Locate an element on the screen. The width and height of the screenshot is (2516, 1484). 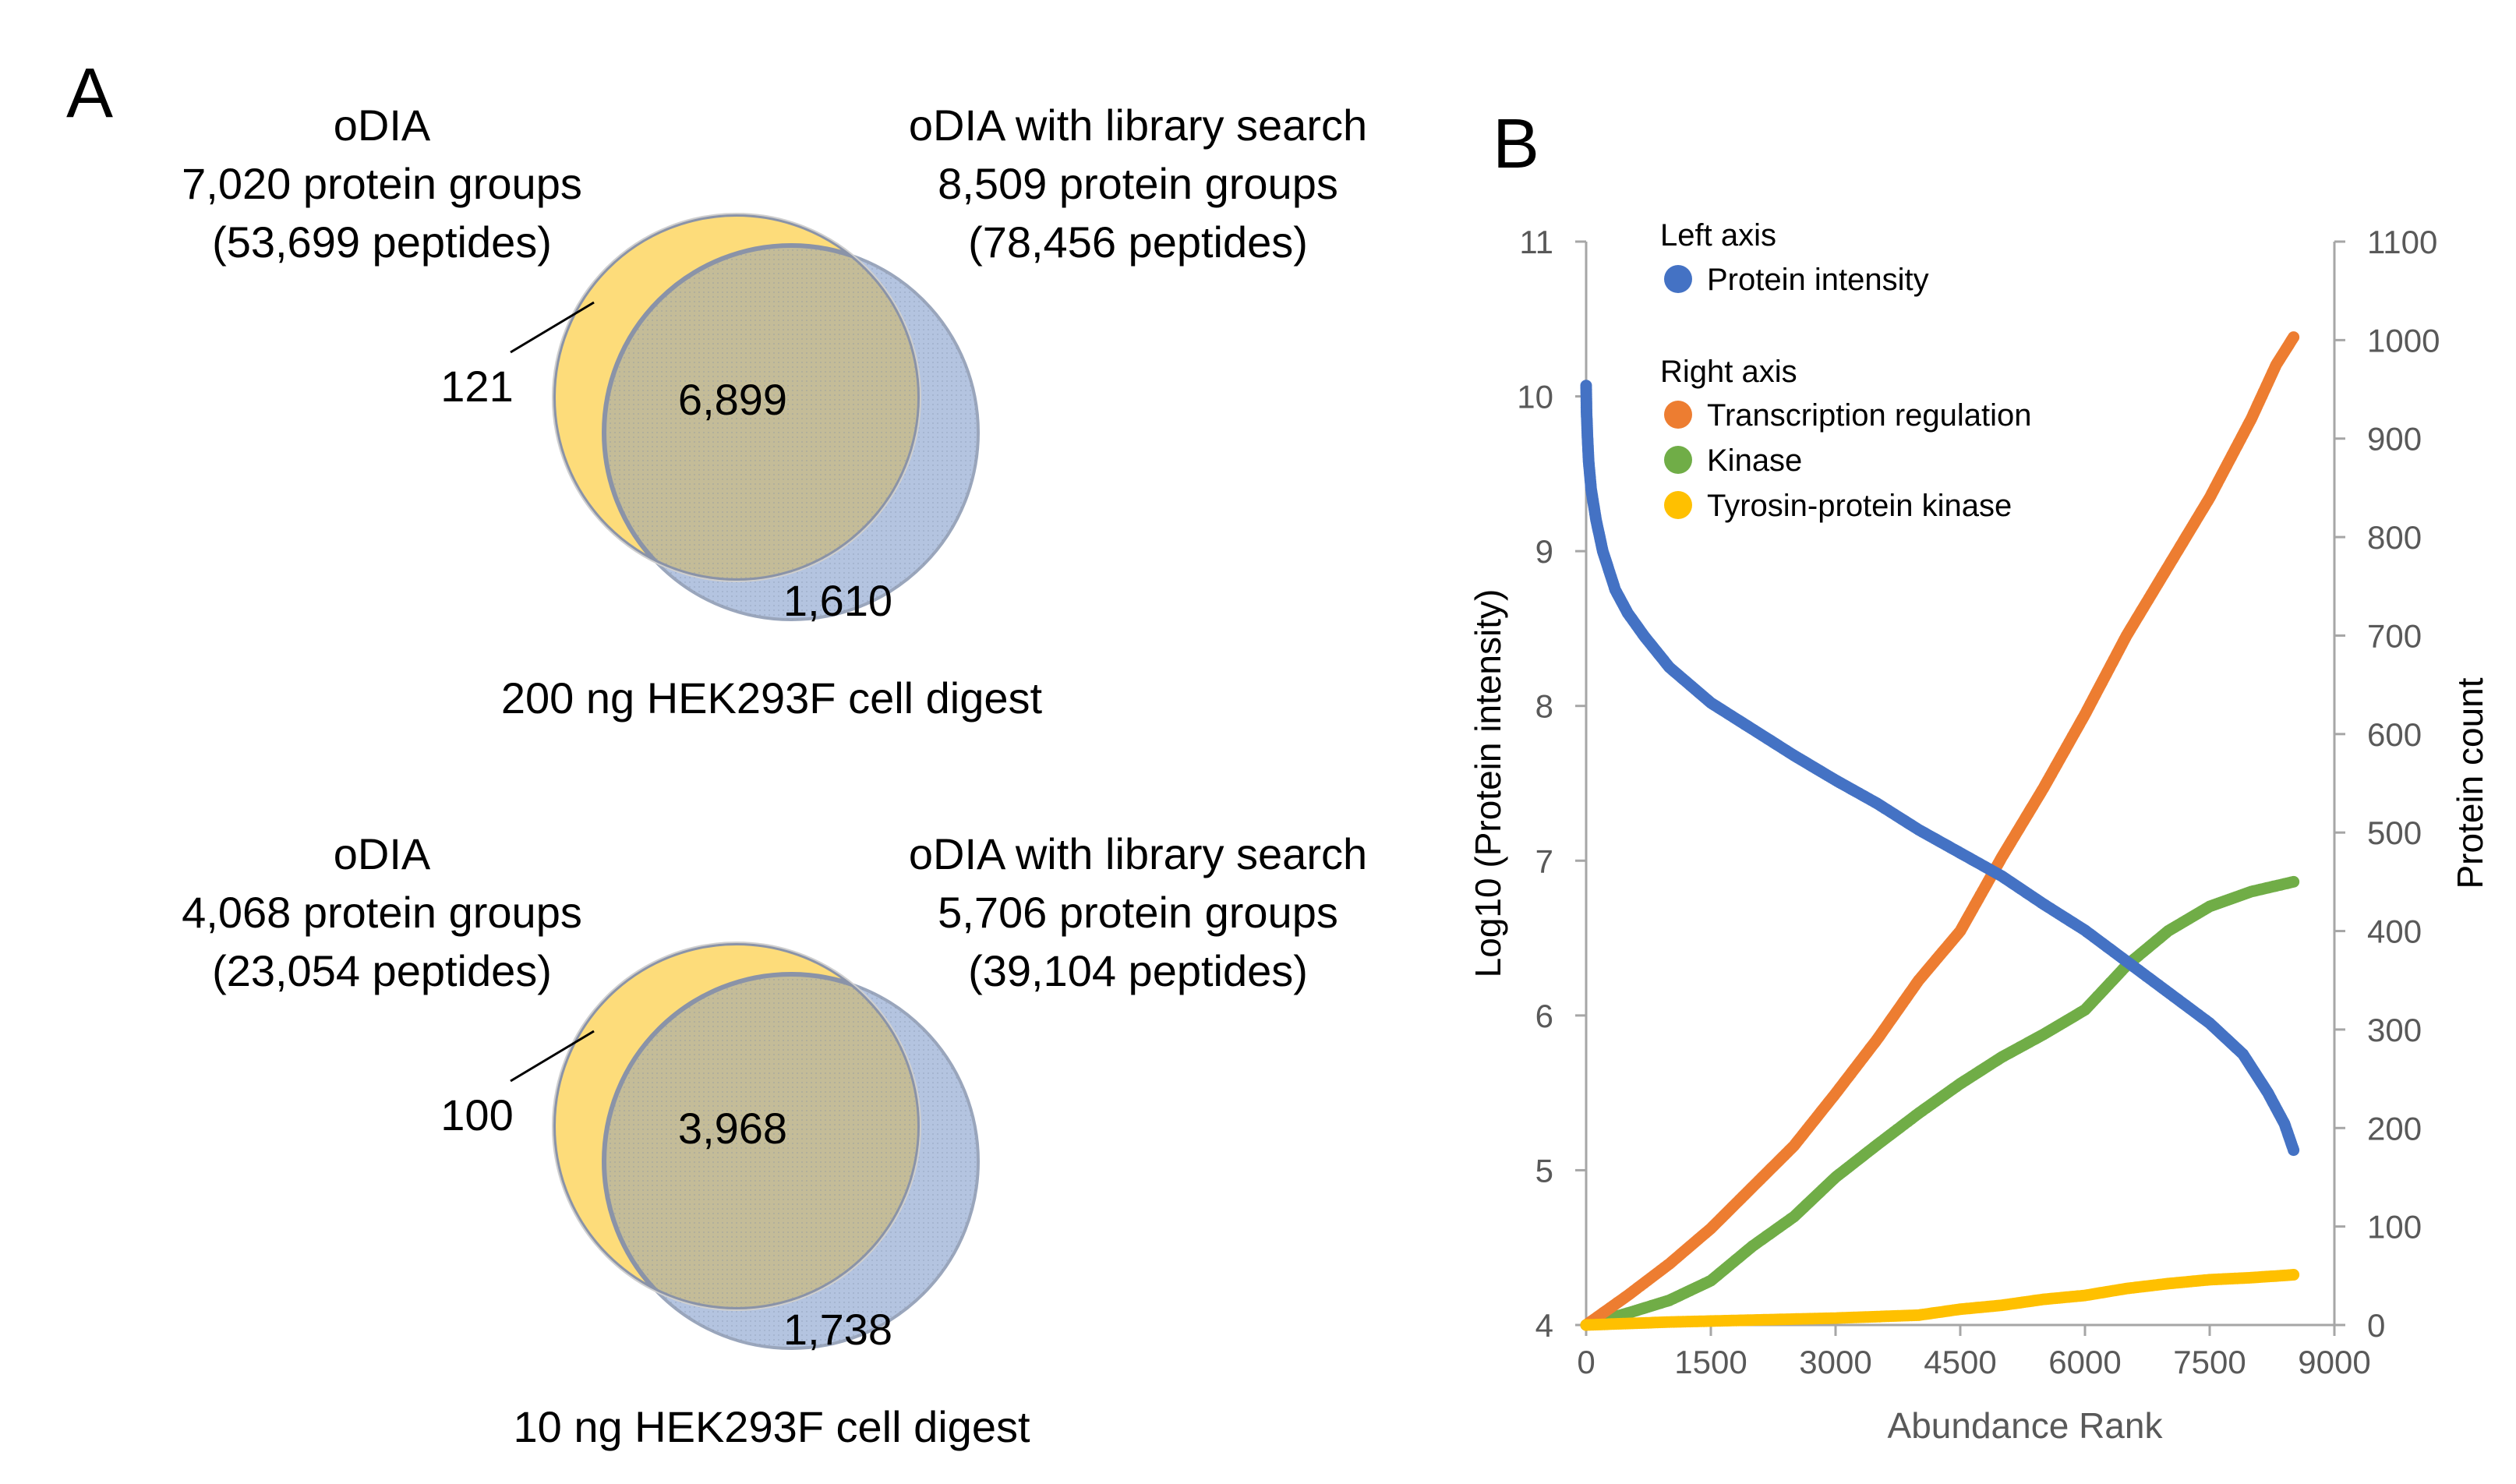
panel-a-label: A is located at coordinates (89, 93).